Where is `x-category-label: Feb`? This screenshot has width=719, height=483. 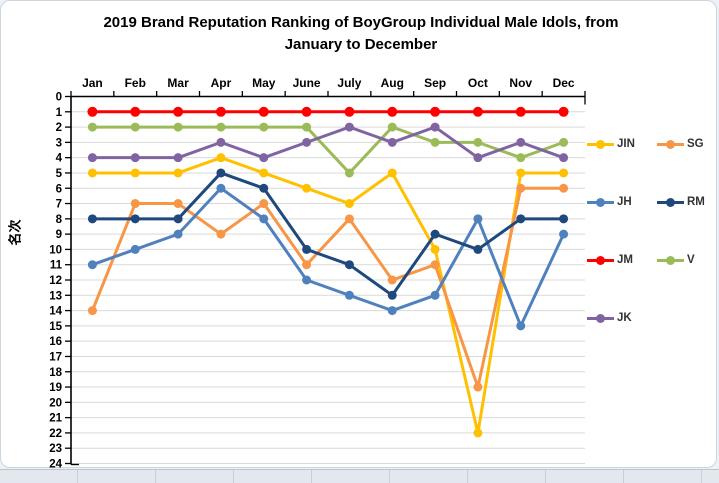
x-category-label: Feb is located at coordinates (135, 83).